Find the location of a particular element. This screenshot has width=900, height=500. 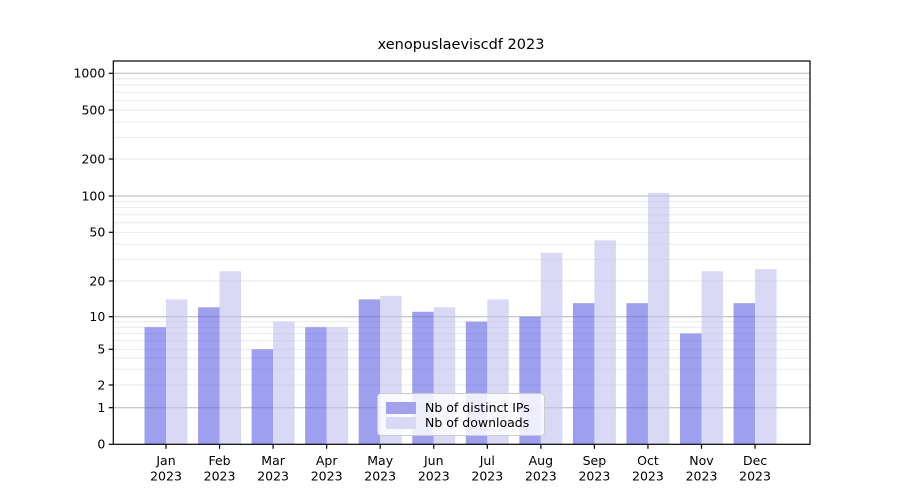

bar-distinct-ips-oct is located at coordinates (637, 374).